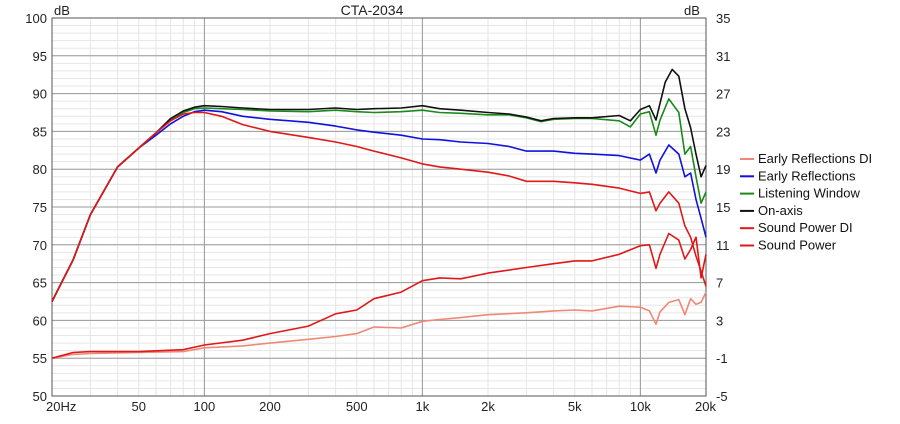 This screenshot has width=900, height=424. Describe the element at coordinates (40, 94) in the screenshot. I see `left-y-tick-label: 90` at that location.